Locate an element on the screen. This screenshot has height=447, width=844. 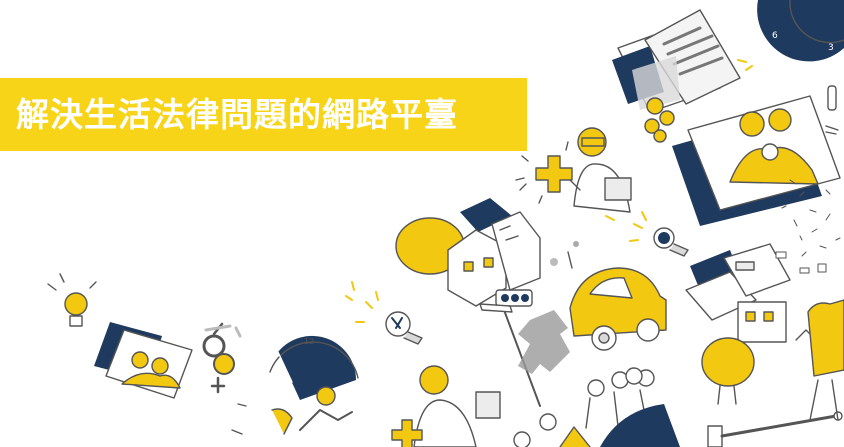
car-icon is located at coordinates (617, 301).